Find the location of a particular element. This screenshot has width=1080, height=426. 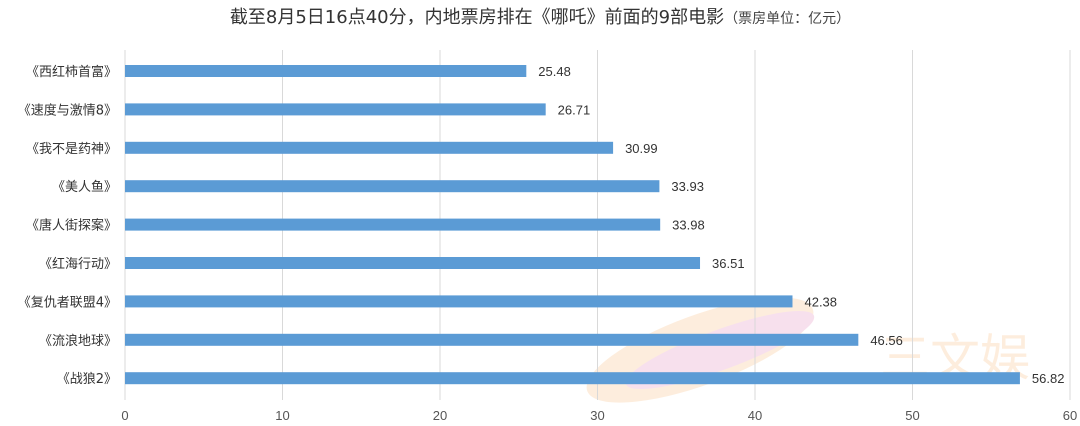

category-label: 《速度与激情8》 is located at coordinates (67, 110).